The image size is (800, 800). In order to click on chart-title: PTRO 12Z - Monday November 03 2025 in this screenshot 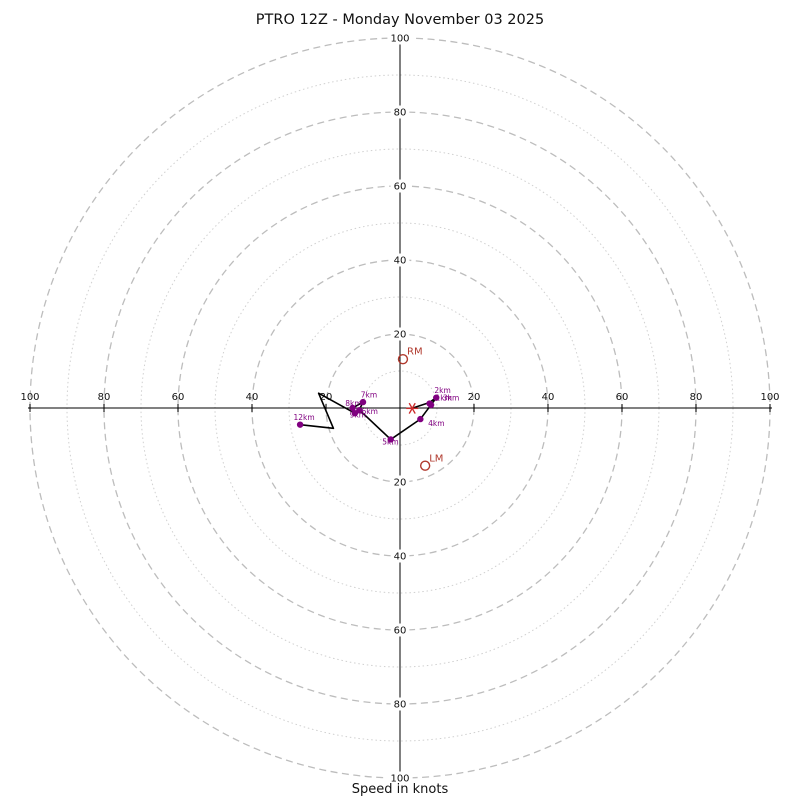, I will do `click(400, 20)`.